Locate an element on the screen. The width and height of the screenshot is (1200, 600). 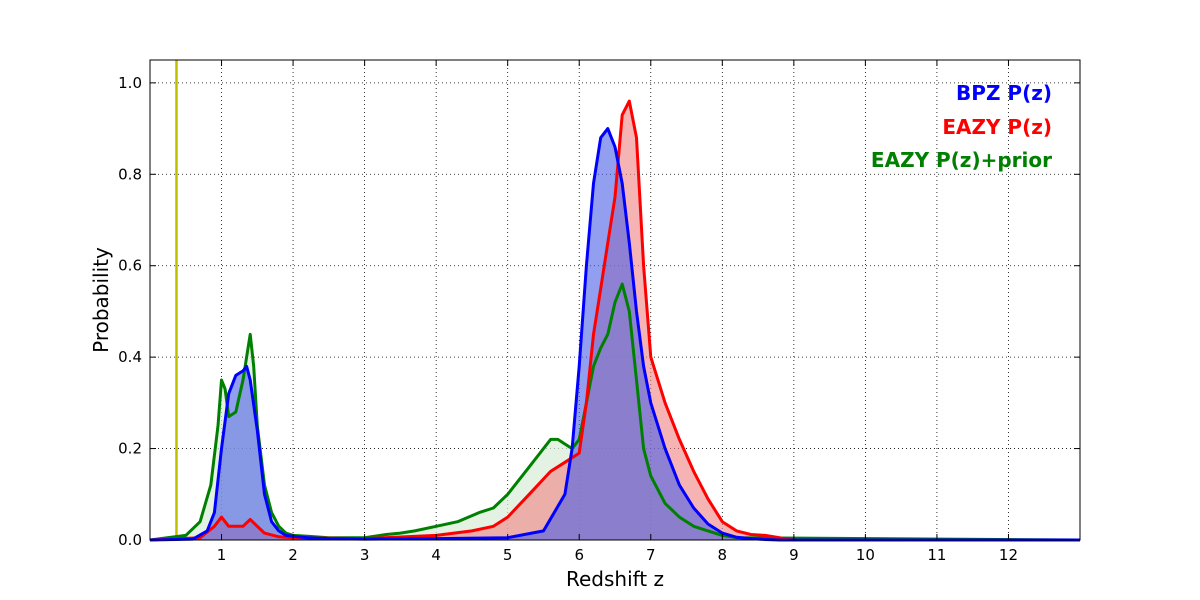
x-tick-label: 3 is located at coordinates (365, 555).